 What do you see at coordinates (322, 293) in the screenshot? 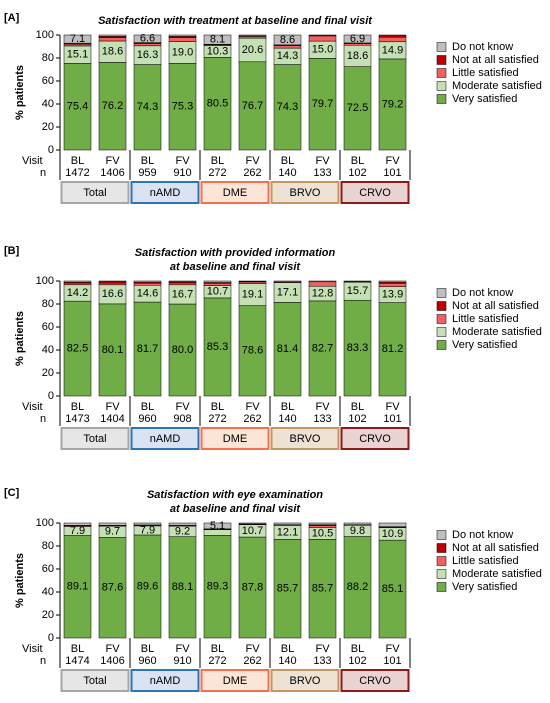
I see `data-label: 12.8` at bounding box center [322, 293].